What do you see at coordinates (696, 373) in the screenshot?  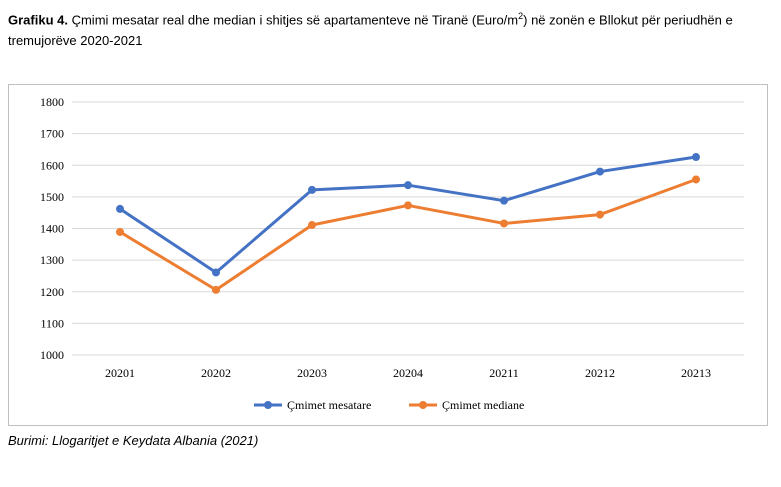 I see `x-tick-label: 20213` at bounding box center [696, 373].